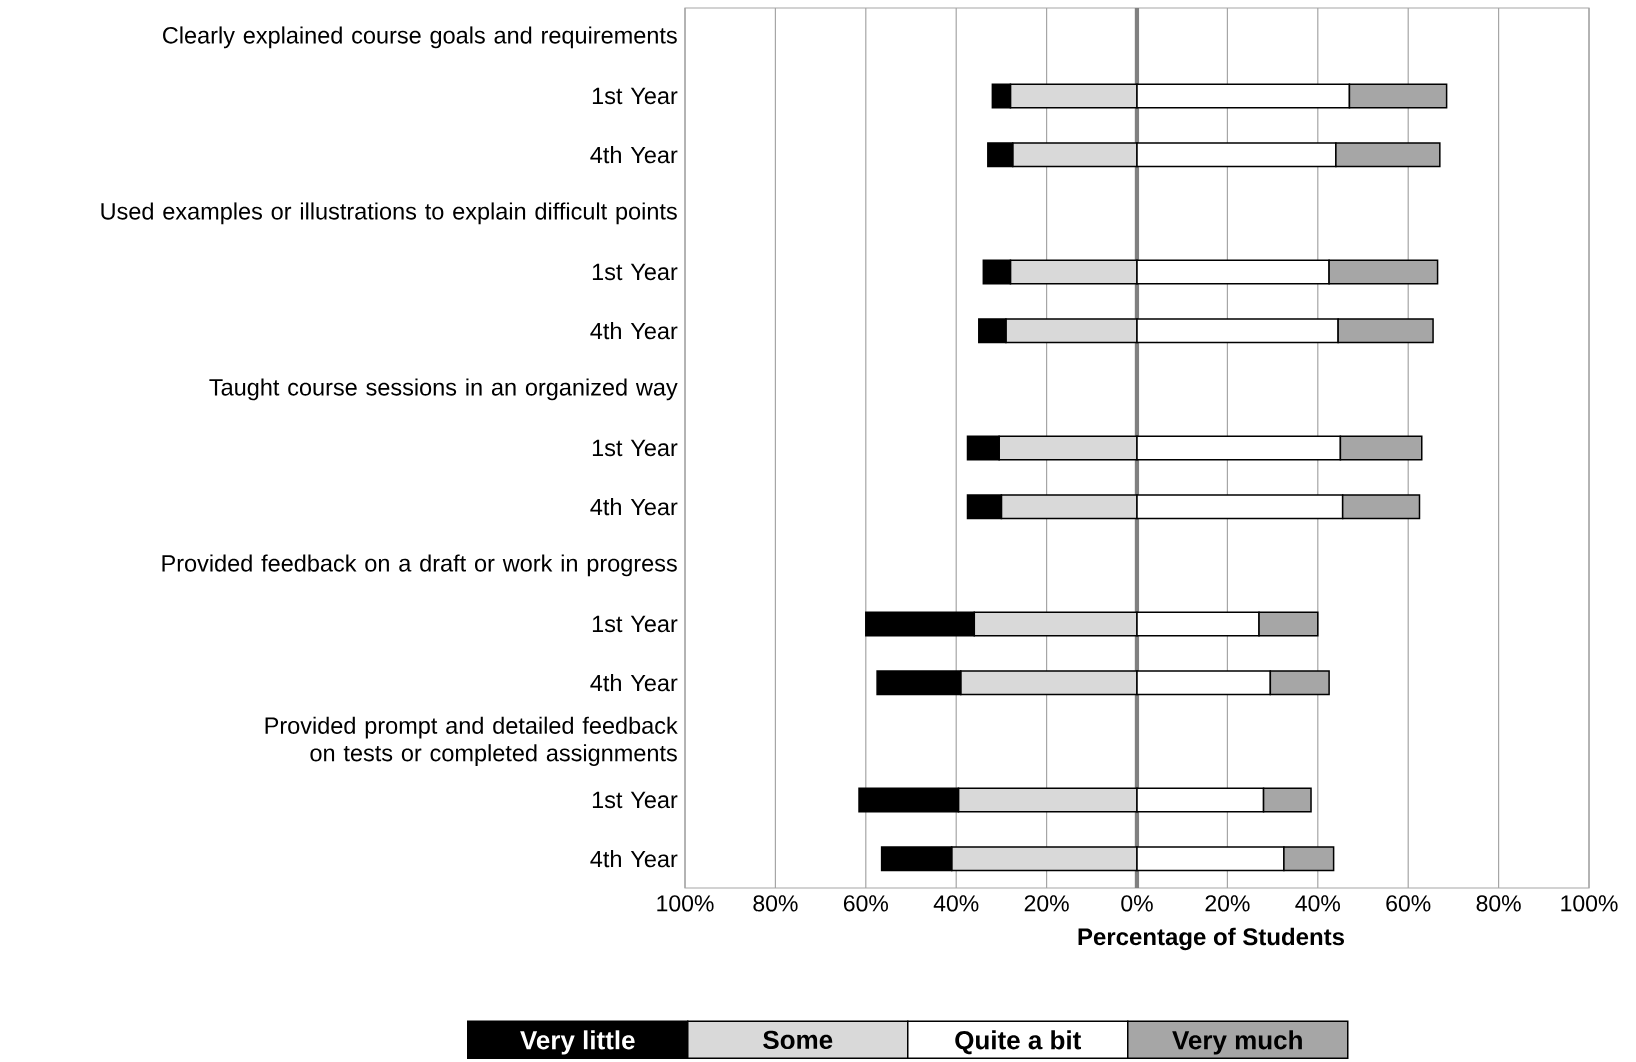  What do you see at coordinates (419, 565) in the screenshot?
I see `y-tick-label: Provided feedback on a draft or work in progress` at bounding box center [419, 565].